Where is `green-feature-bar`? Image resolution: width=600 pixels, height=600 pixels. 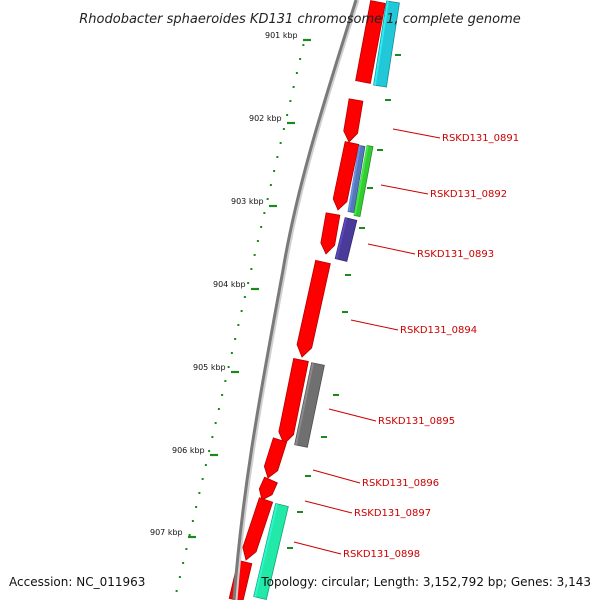
green-feature-bar is located at coordinates (363, 181).